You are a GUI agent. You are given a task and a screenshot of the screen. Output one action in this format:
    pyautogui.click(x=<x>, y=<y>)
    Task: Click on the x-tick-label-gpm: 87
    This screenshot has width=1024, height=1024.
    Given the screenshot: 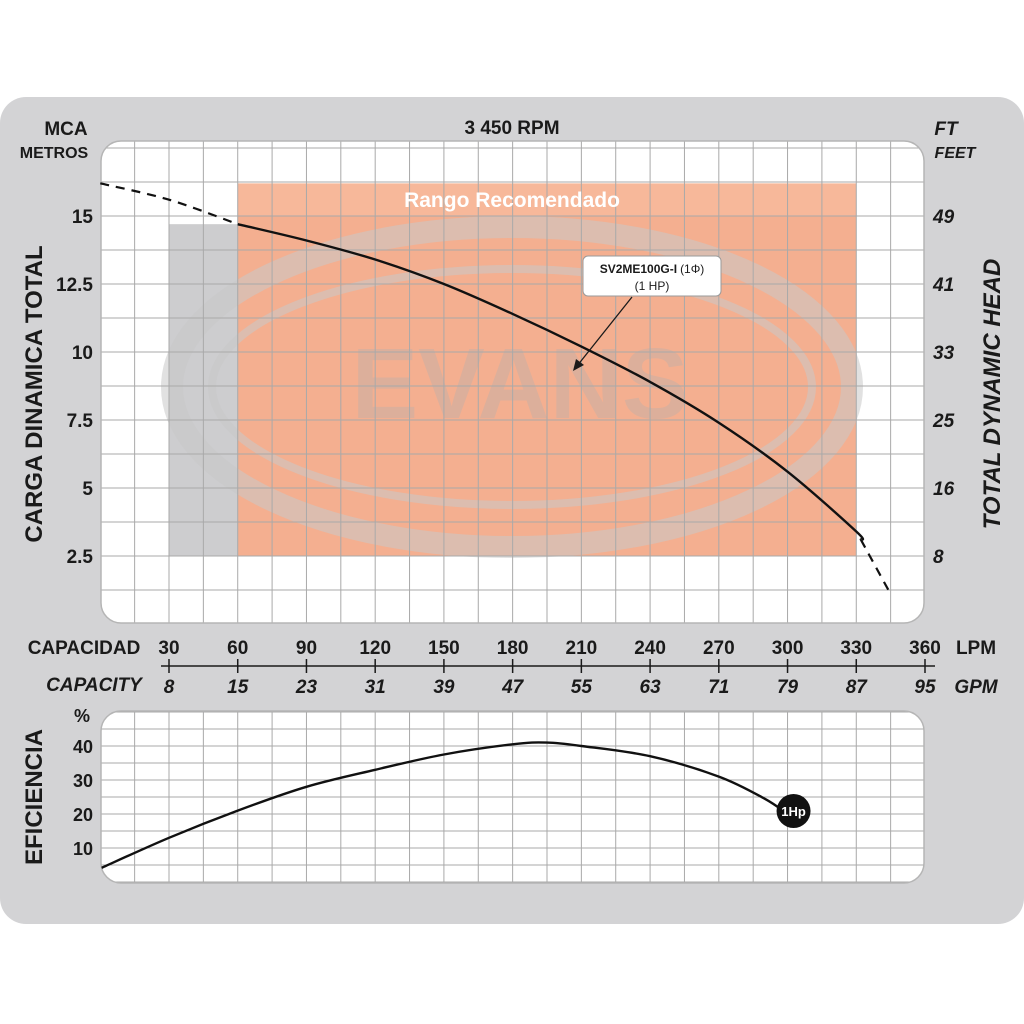 What is the action you would take?
    pyautogui.click(x=857, y=687)
    